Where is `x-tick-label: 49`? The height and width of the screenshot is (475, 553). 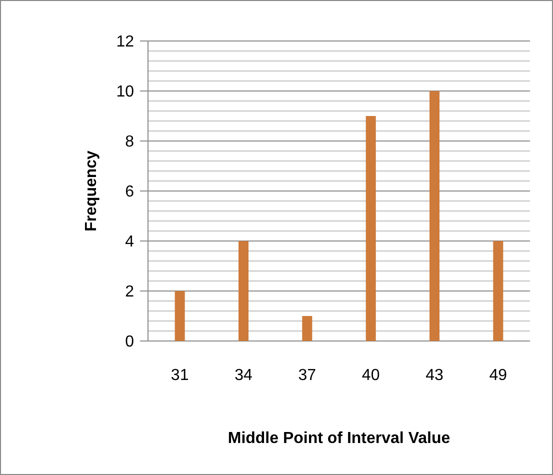 x-tick-label: 49 is located at coordinates (498, 375).